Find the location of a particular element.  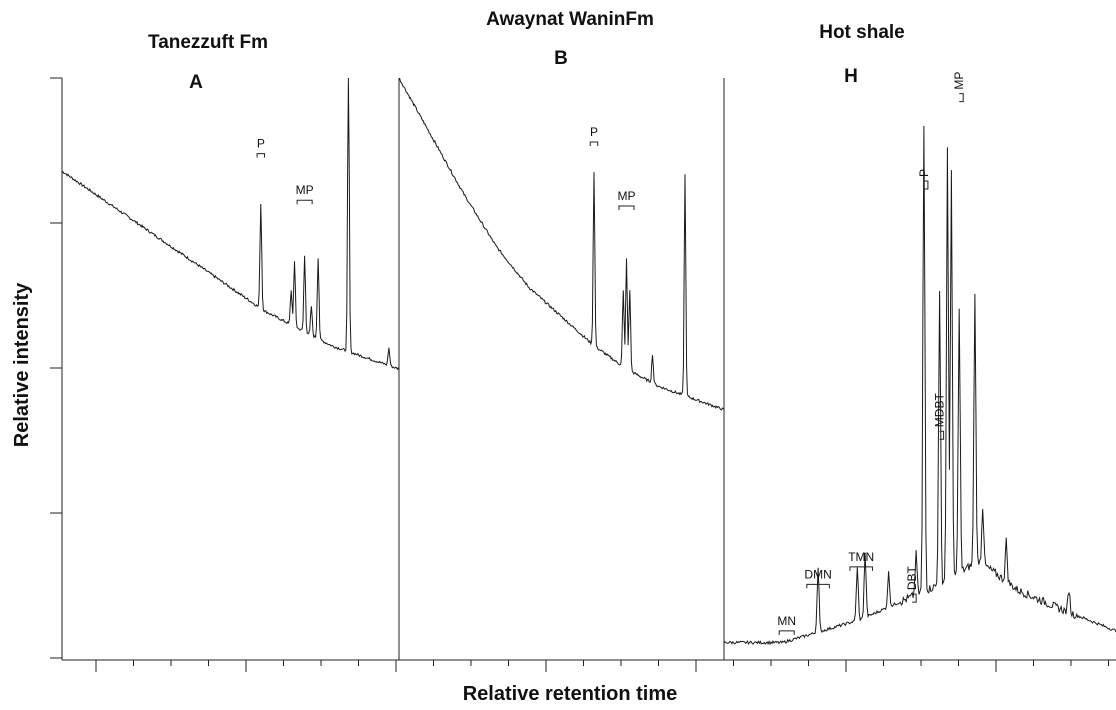

panel-h-letter: H is located at coordinates (851, 76).